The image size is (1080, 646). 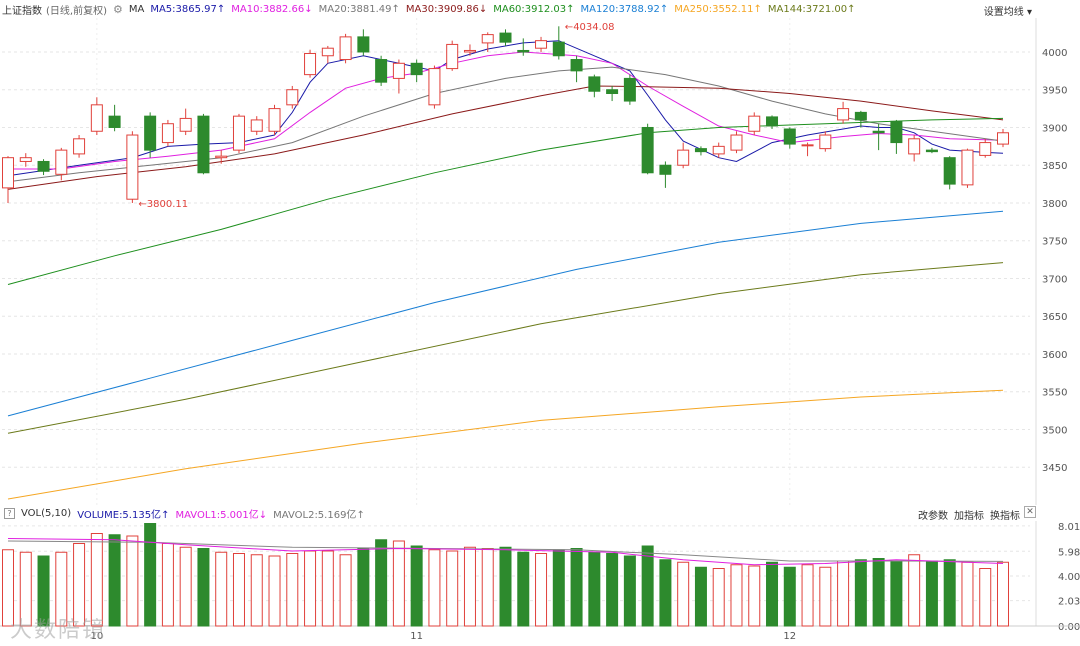 I want to click on close-indicator-icon: ✕, so click(x=1030, y=512).